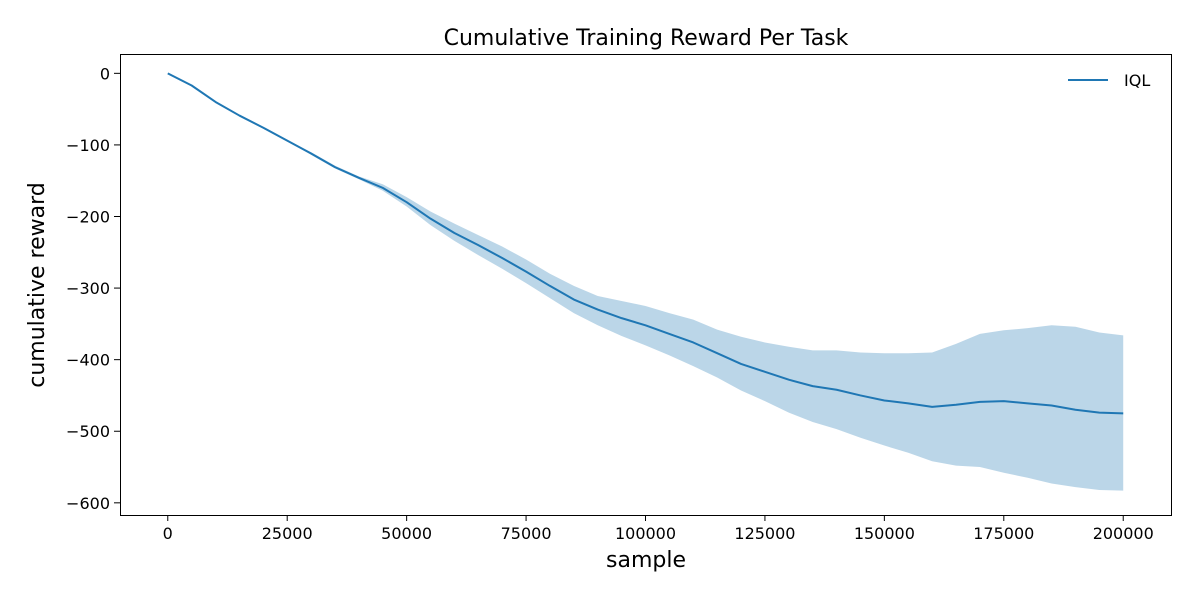  I want to click on y-axis: 0 −100 −200 −300 −400 −500 −600, so click(93, 288).